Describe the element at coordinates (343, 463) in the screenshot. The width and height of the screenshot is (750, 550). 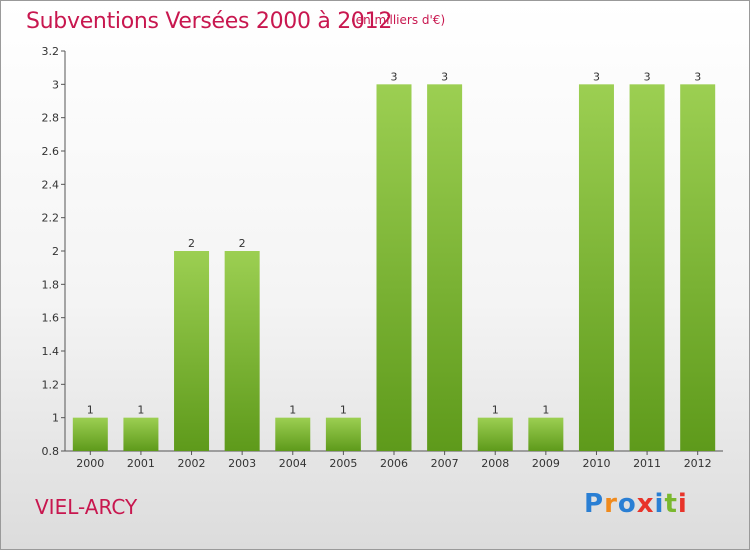
I see `x-tick-label-2005: 2005` at that location.